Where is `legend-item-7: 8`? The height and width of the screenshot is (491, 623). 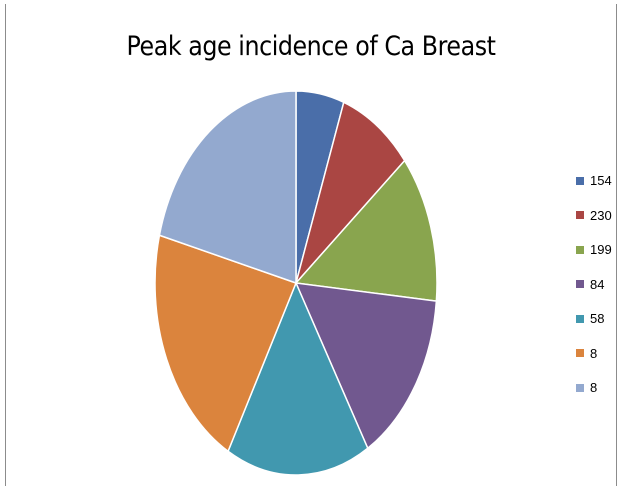 legend-item-7: 8 is located at coordinates (598, 387).